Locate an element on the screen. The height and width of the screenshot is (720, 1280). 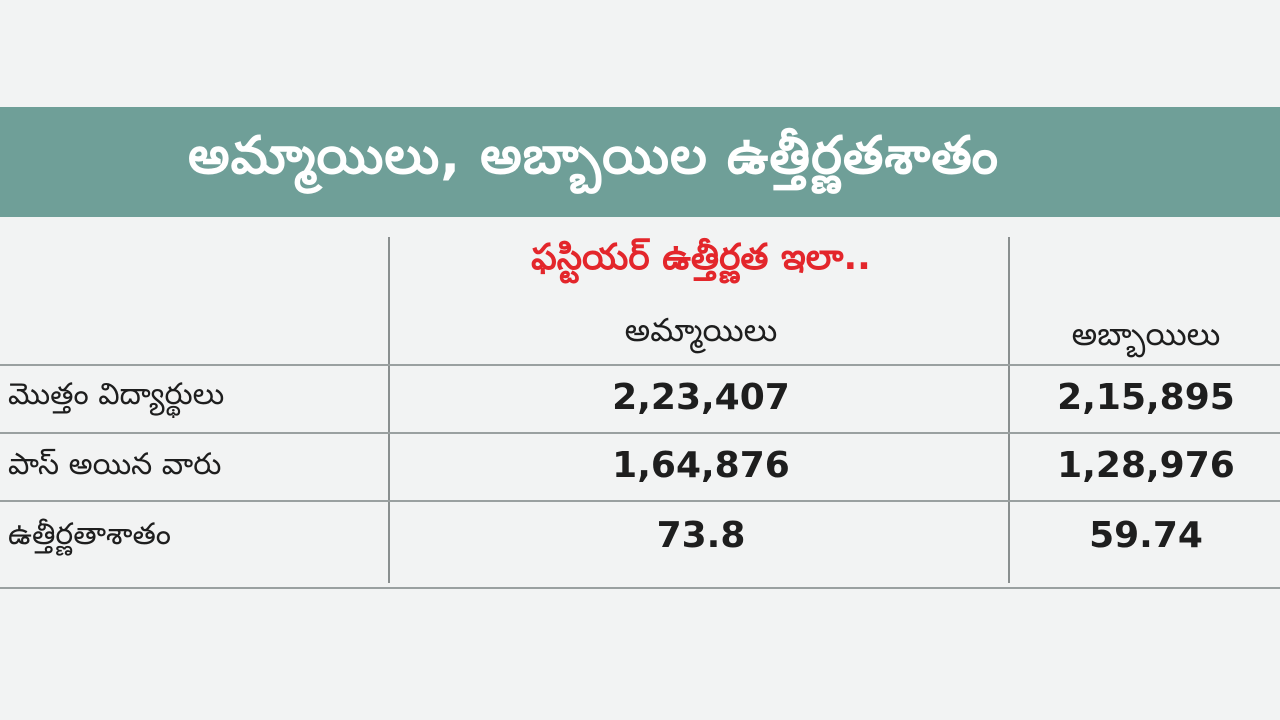
row-label-passed: పాస్ అయిన వారు is located at coordinates (115, 464).